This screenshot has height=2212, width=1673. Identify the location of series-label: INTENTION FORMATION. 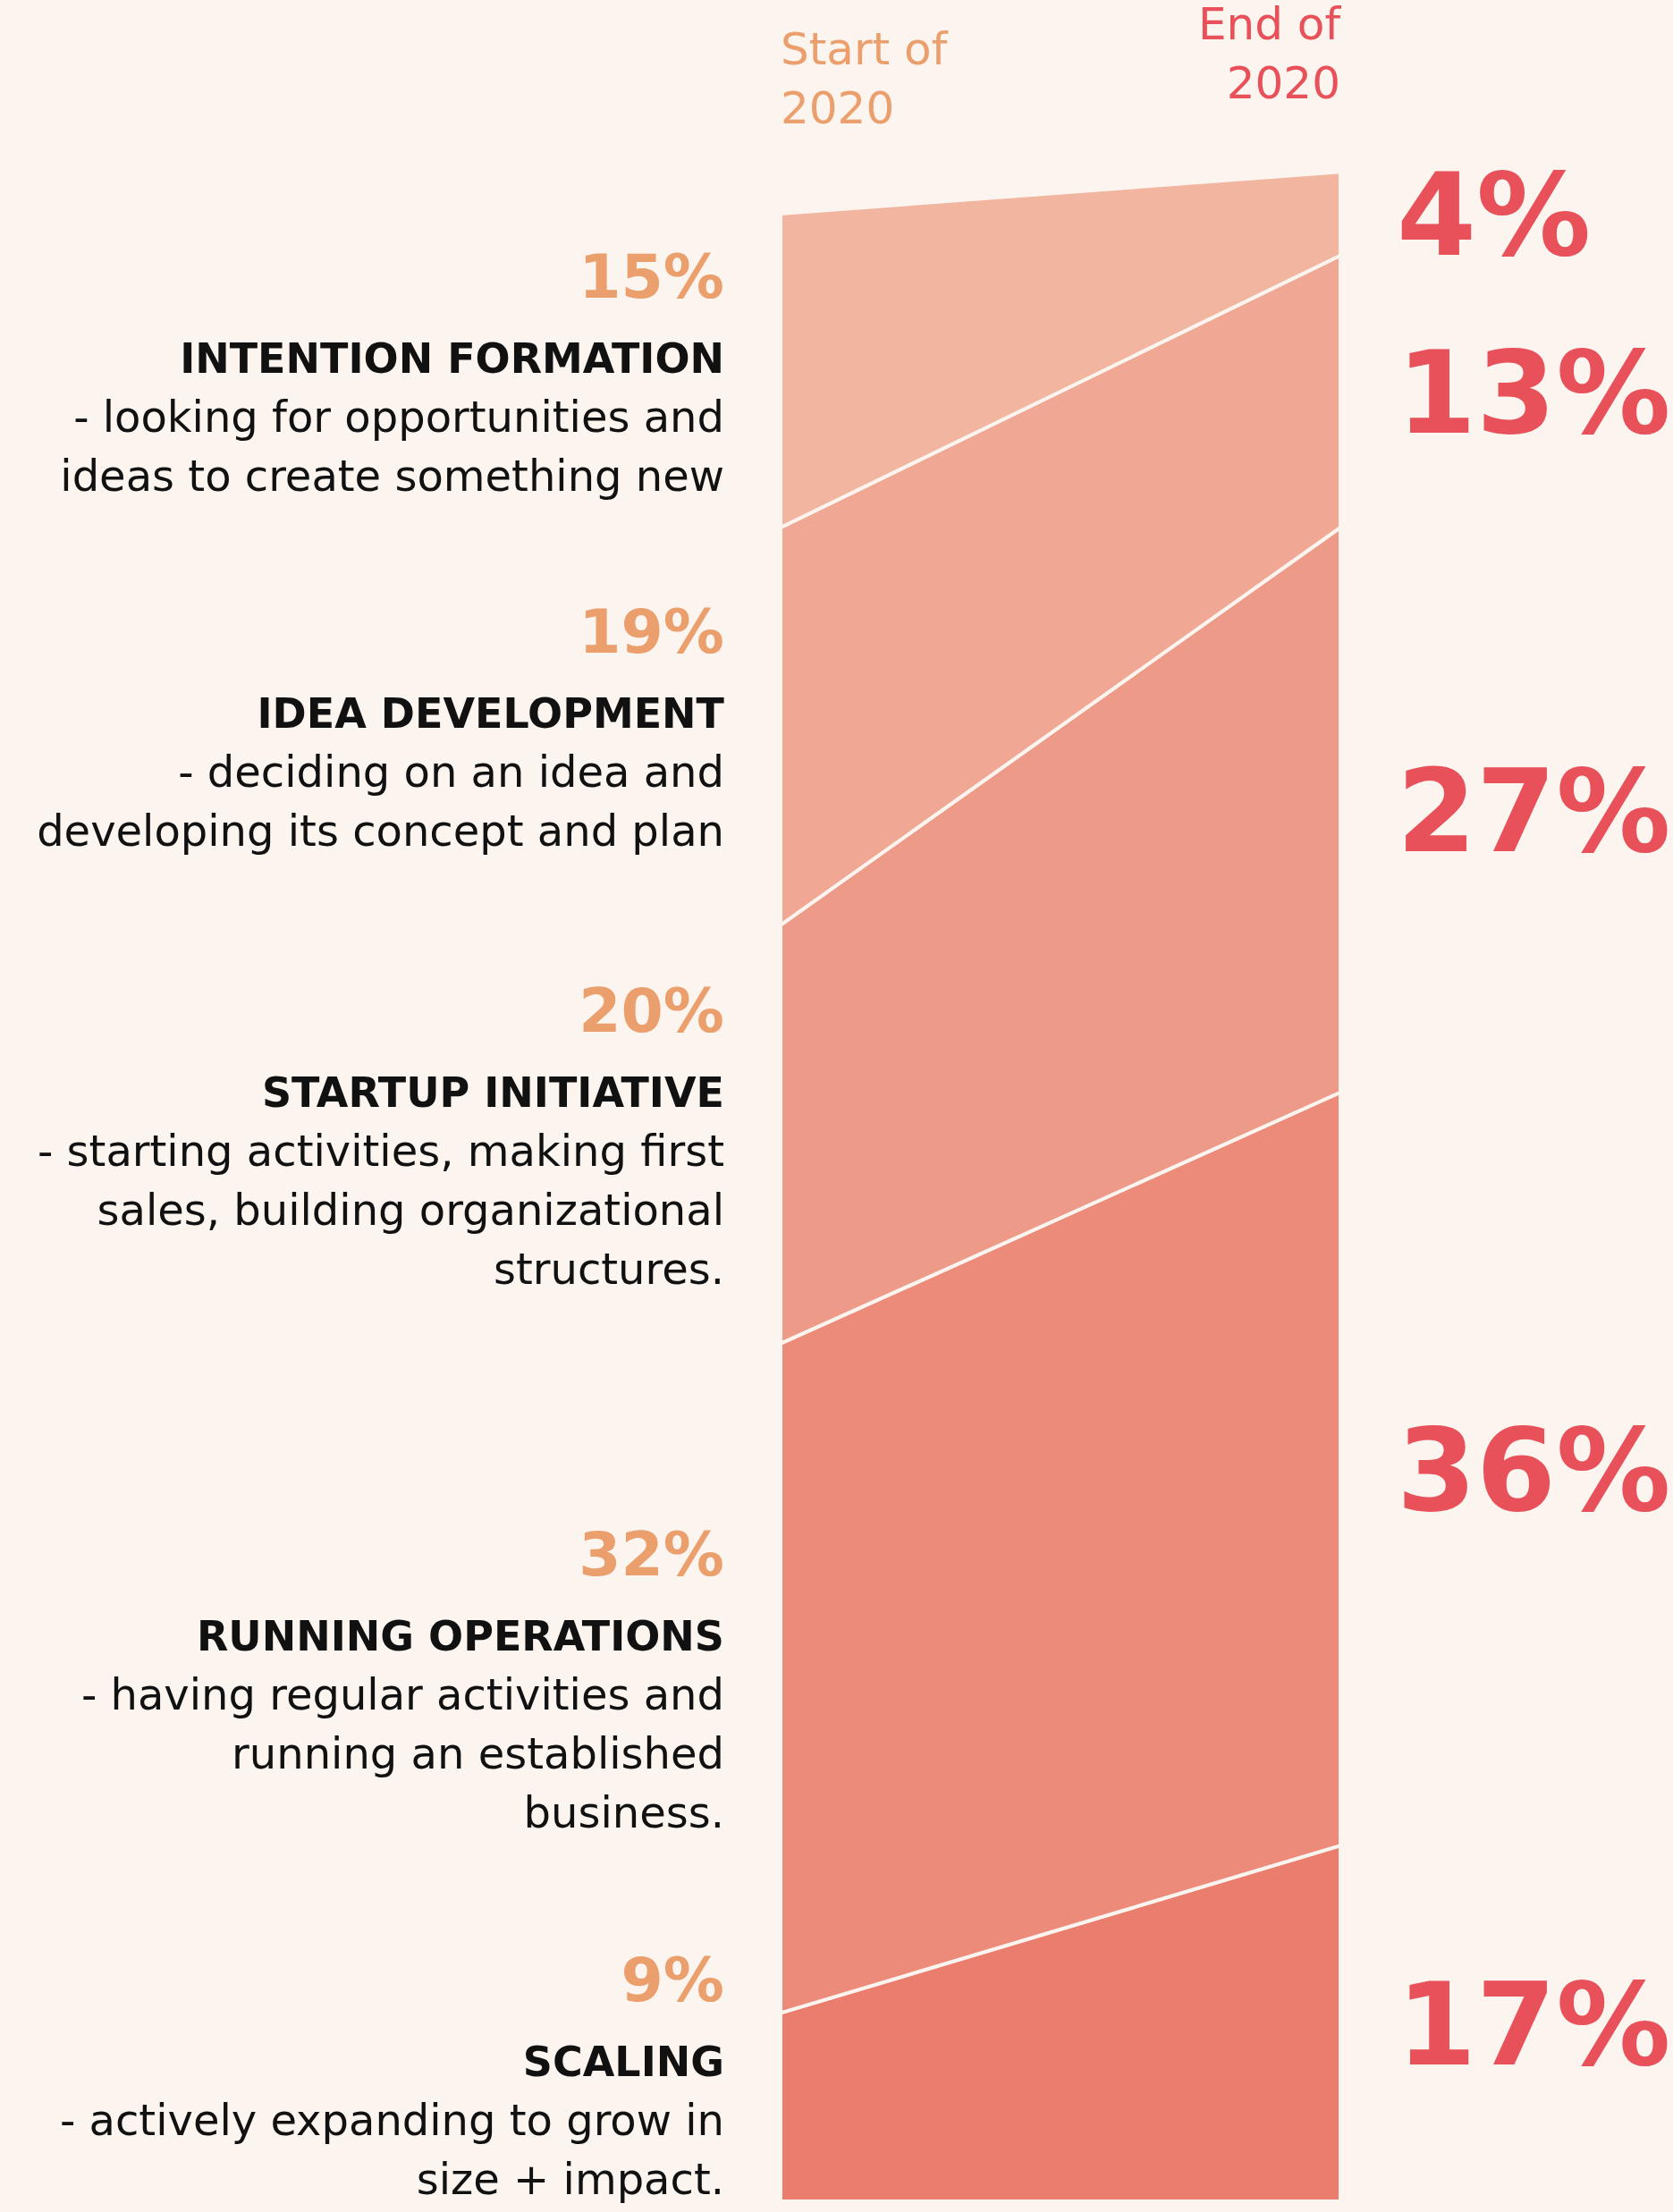
(452, 358).